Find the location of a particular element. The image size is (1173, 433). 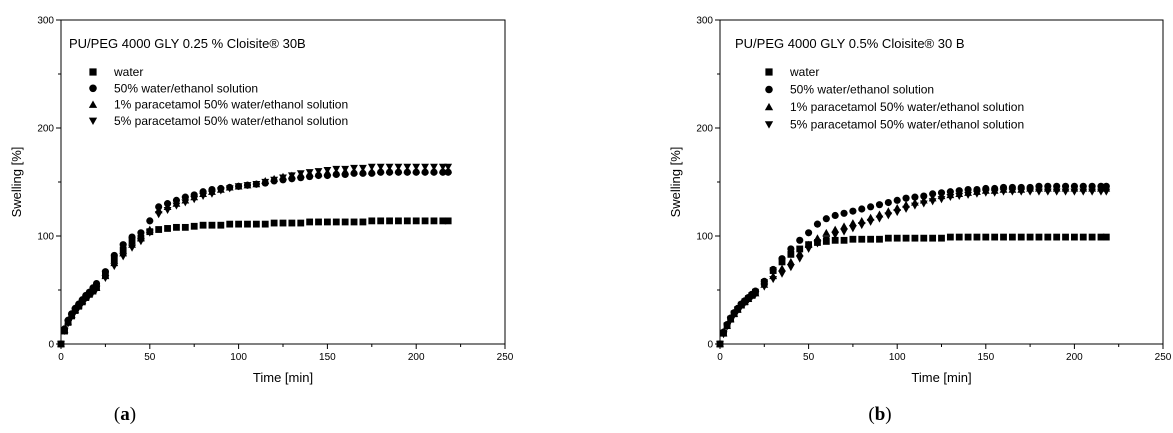

x-tick-label: 0 is located at coordinates (720, 357).